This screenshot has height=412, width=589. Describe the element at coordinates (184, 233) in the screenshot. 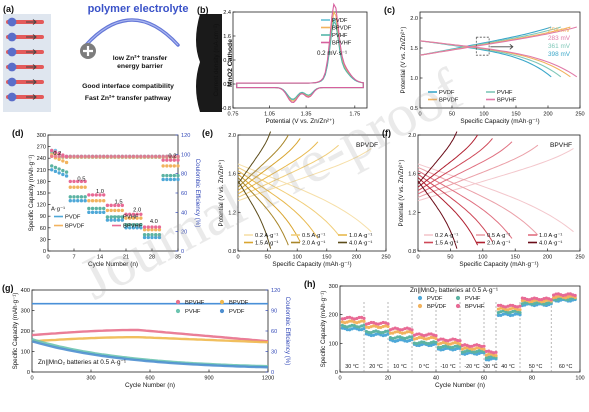

I see `y2-tick-label: 20` at that location.